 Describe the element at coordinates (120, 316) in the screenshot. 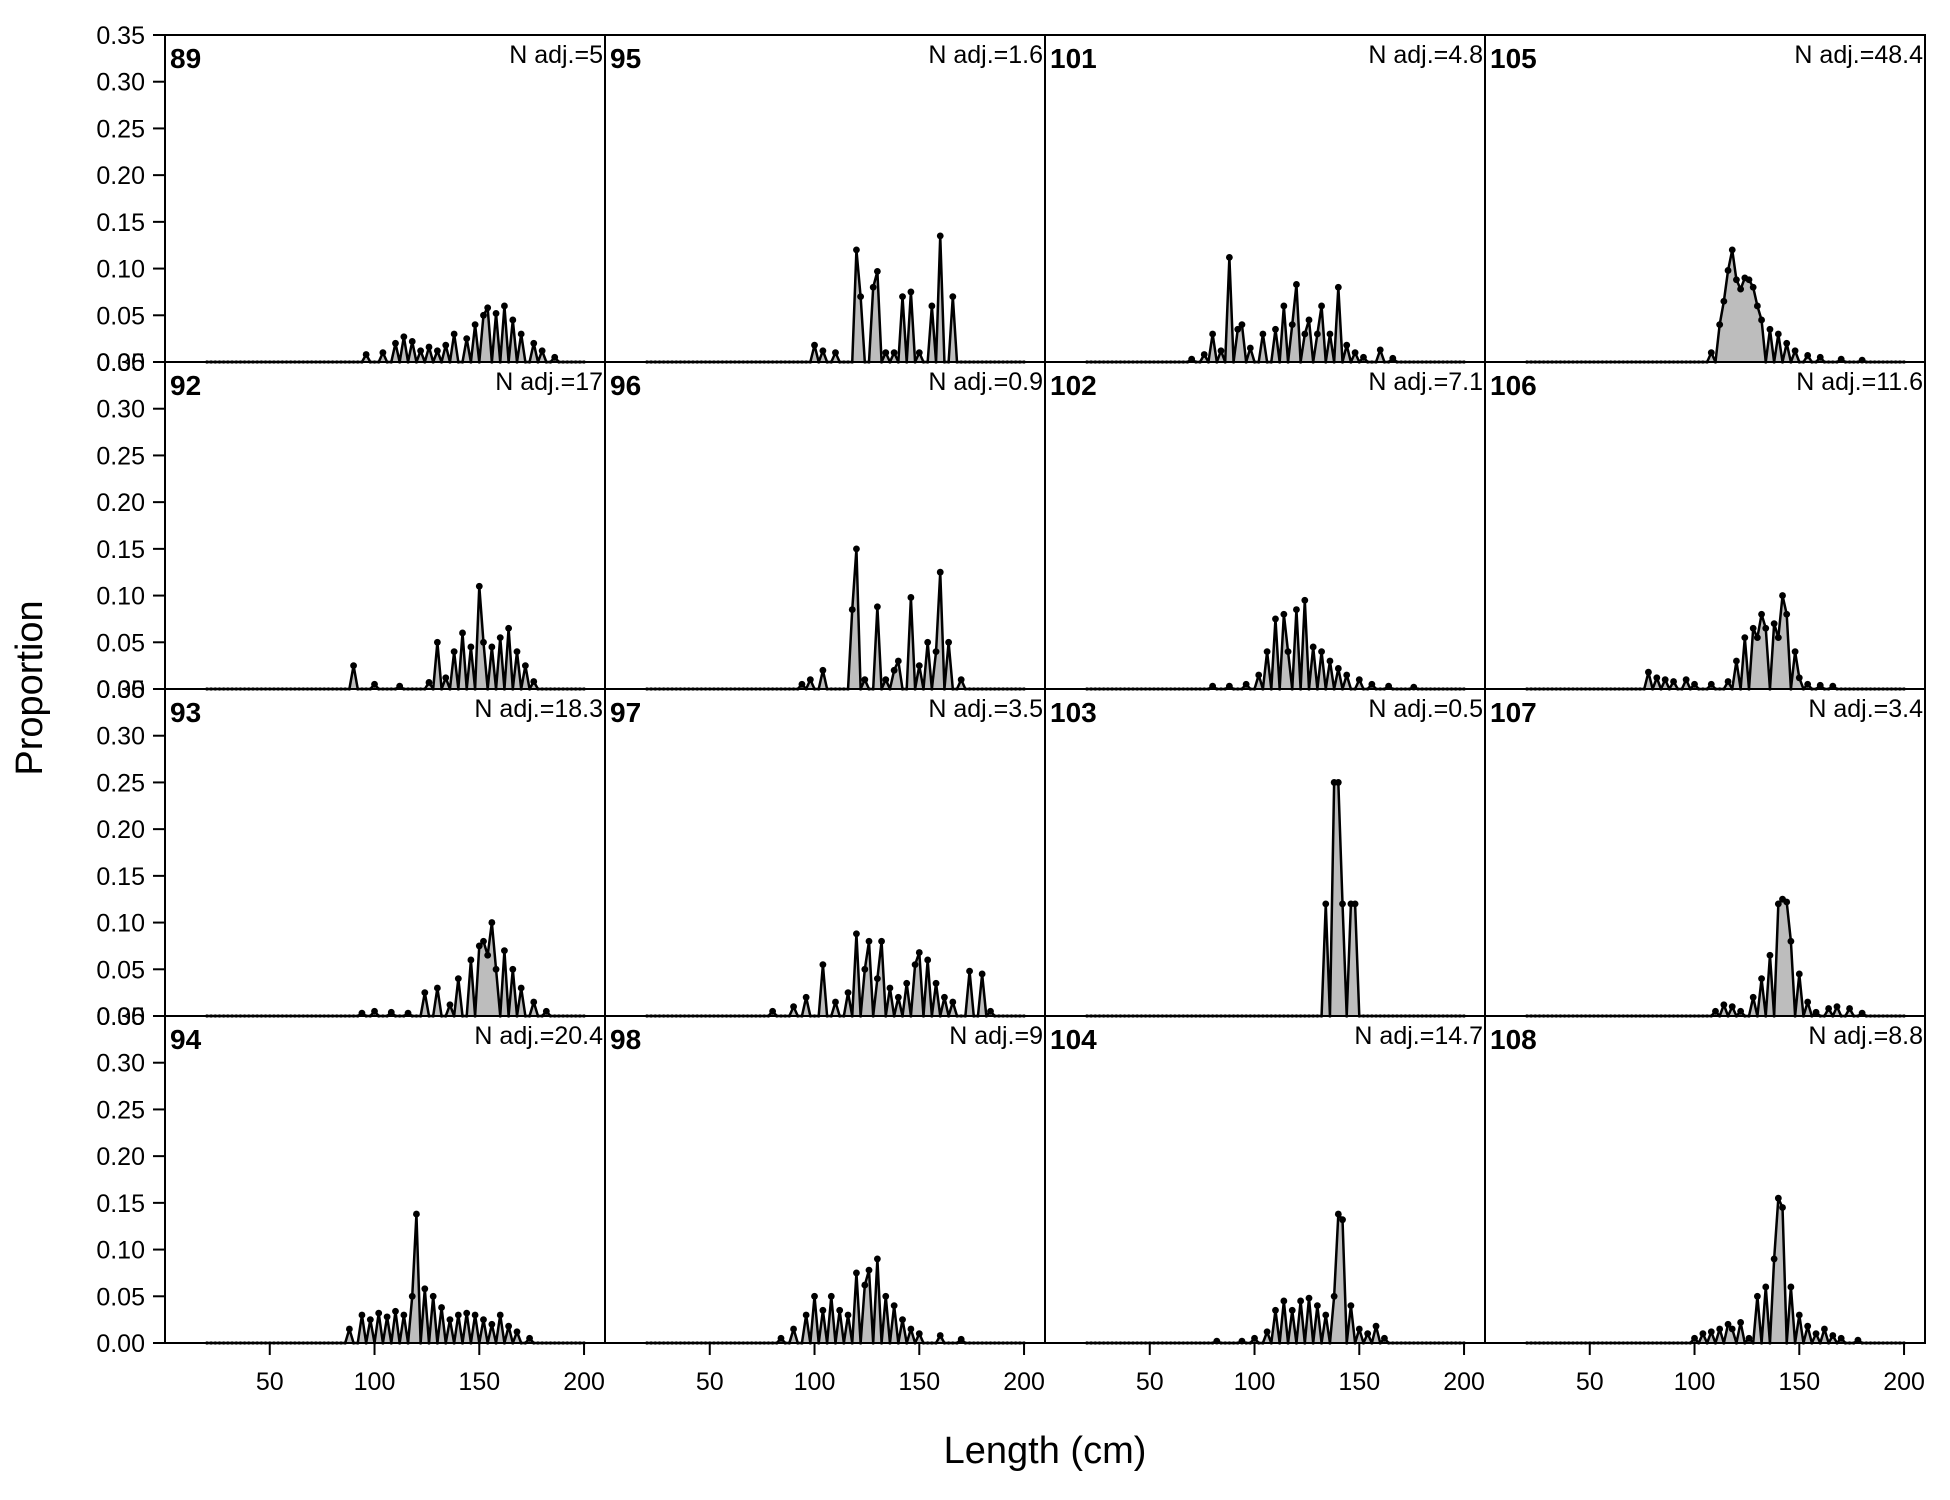

I see `y-tick-label: 0.05` at that location.